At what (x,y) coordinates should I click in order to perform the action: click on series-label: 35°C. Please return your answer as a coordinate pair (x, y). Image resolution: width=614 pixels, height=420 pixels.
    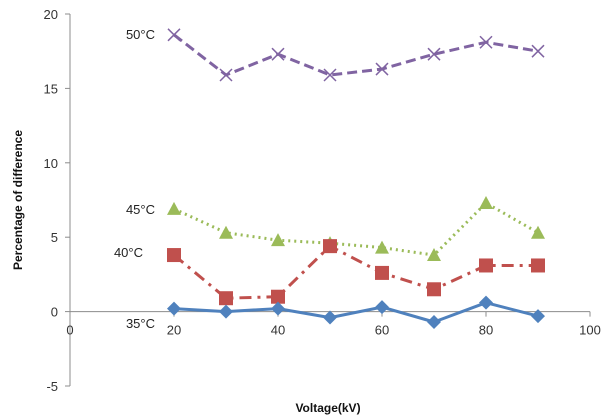
    Looking at the image, I should click on (140, 323).